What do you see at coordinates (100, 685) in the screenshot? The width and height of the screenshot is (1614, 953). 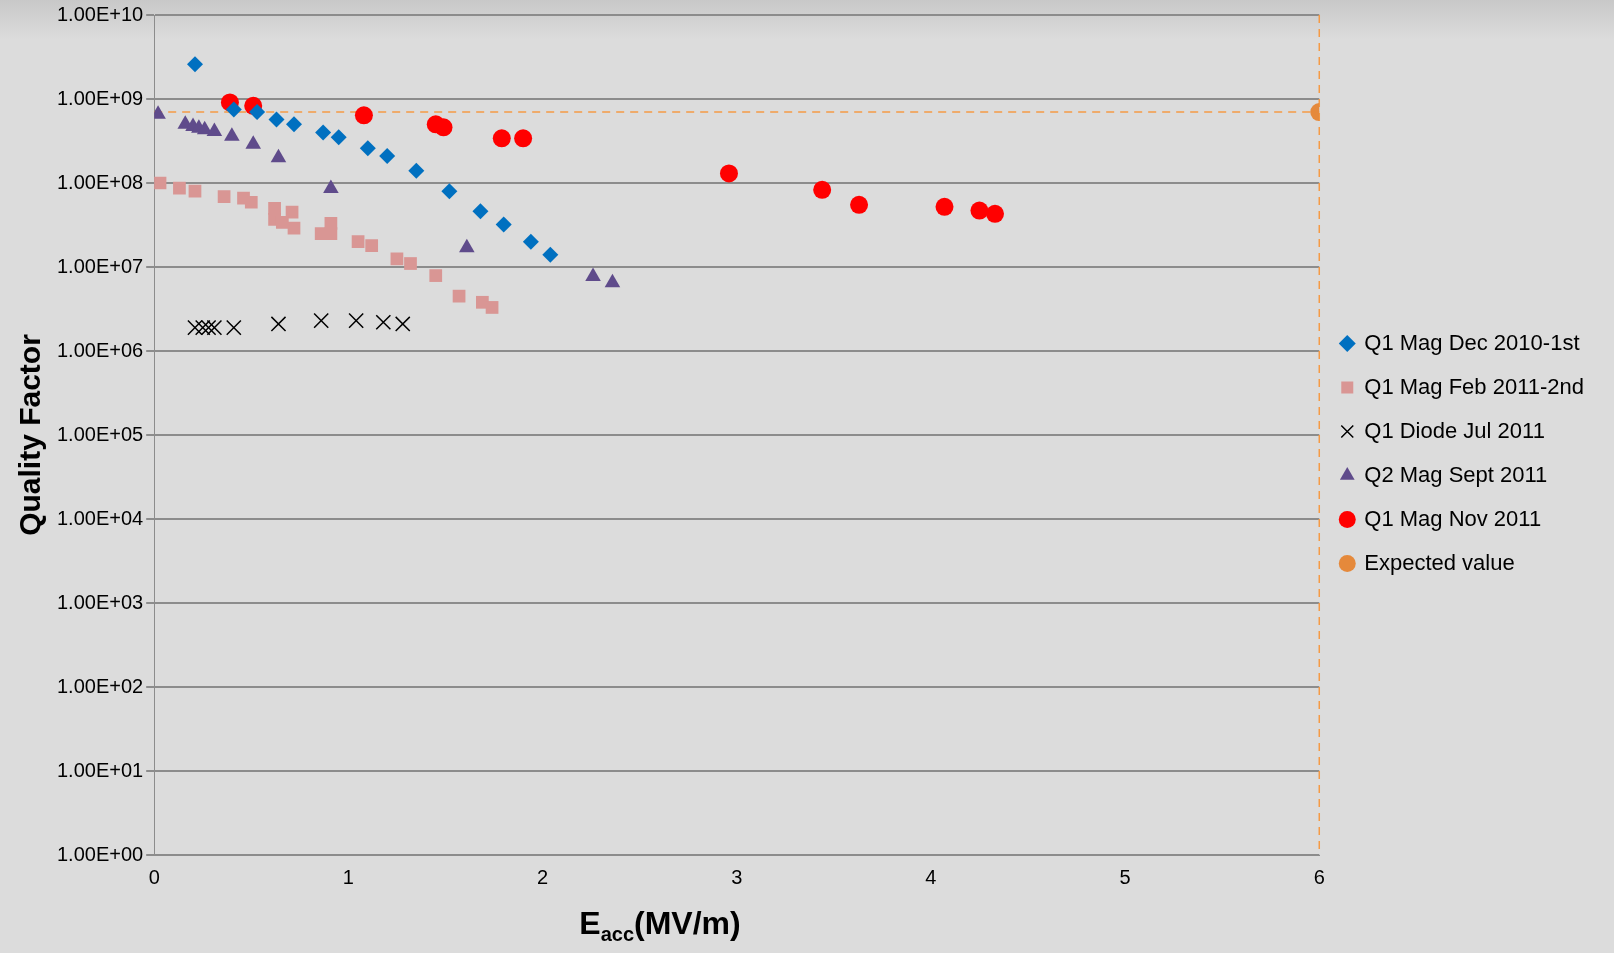 I see `y-tick-label: 1.00E+02` at bounding box center [100, 685].